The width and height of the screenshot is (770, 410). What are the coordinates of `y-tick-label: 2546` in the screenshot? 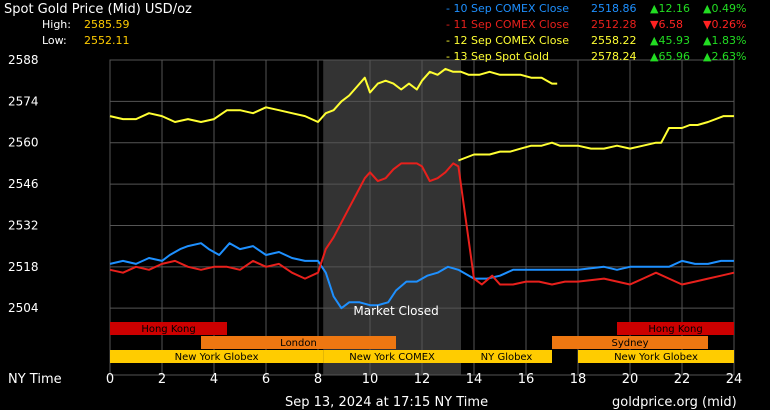 It's located at (23, 184).